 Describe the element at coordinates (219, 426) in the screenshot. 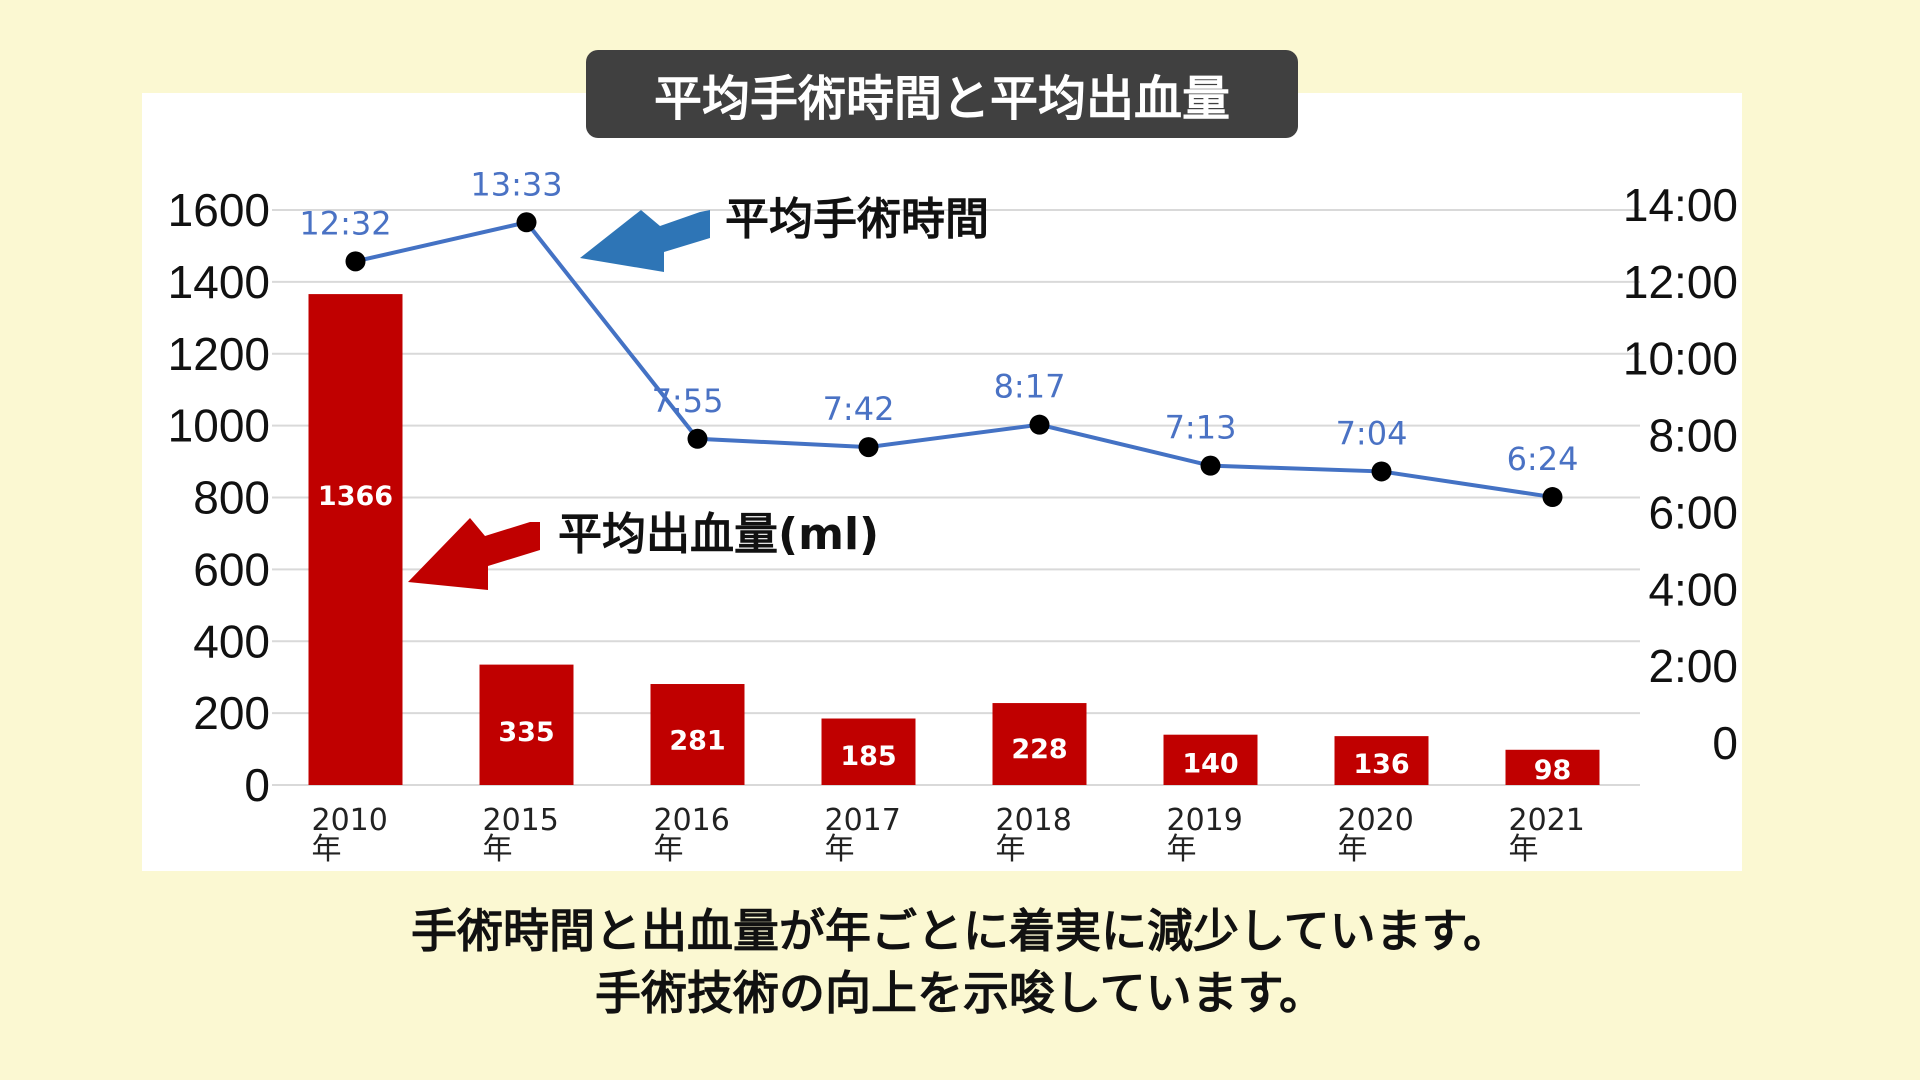

I see `left-tick-label: 1000` at that location.